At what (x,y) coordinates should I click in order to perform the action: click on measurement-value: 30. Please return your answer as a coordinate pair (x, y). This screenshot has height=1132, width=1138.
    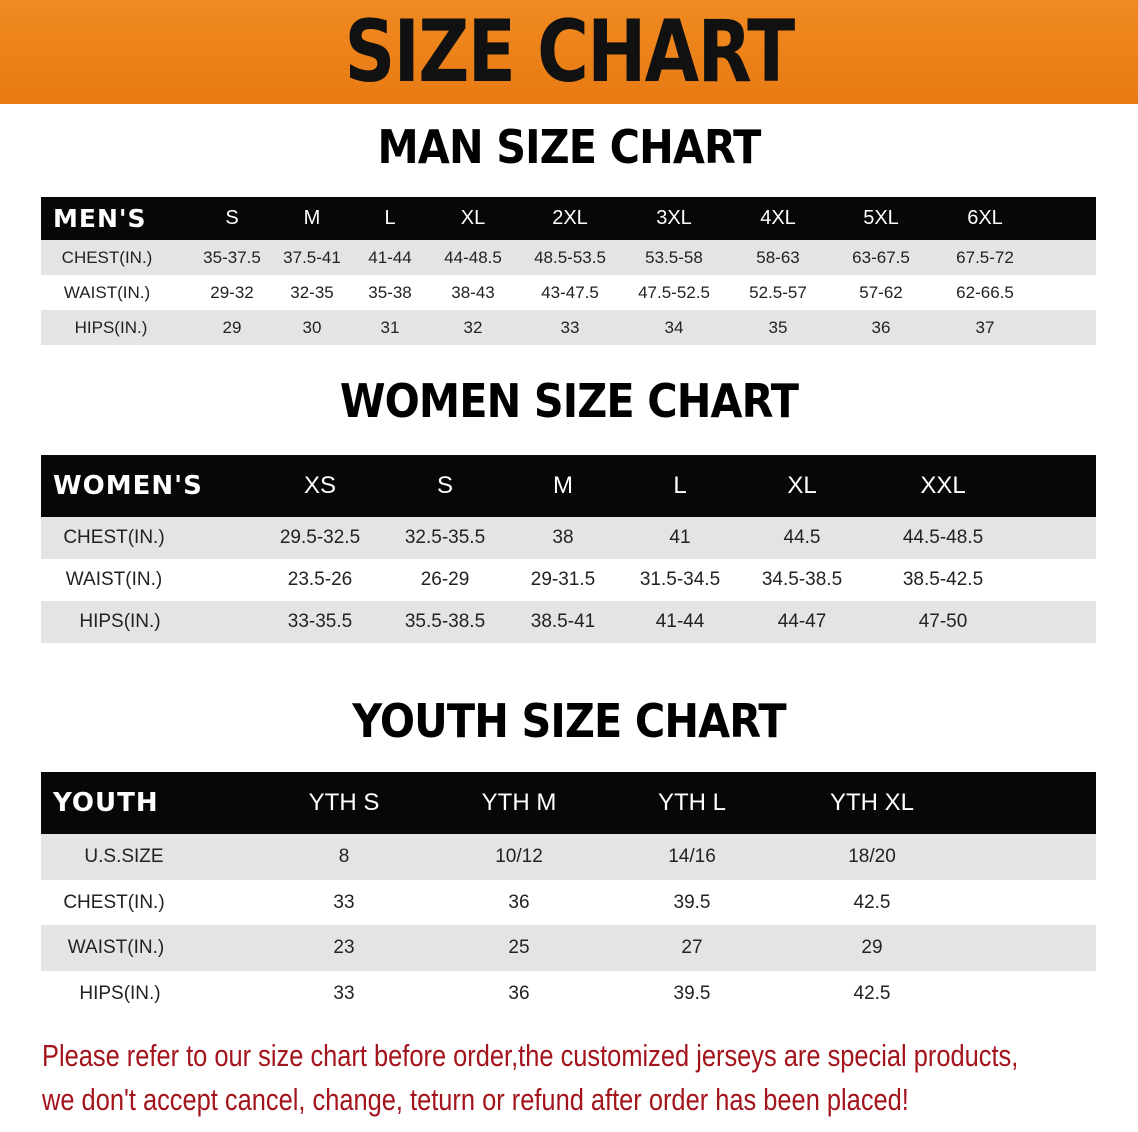
    Looking at the image, I should click on (312, 327).